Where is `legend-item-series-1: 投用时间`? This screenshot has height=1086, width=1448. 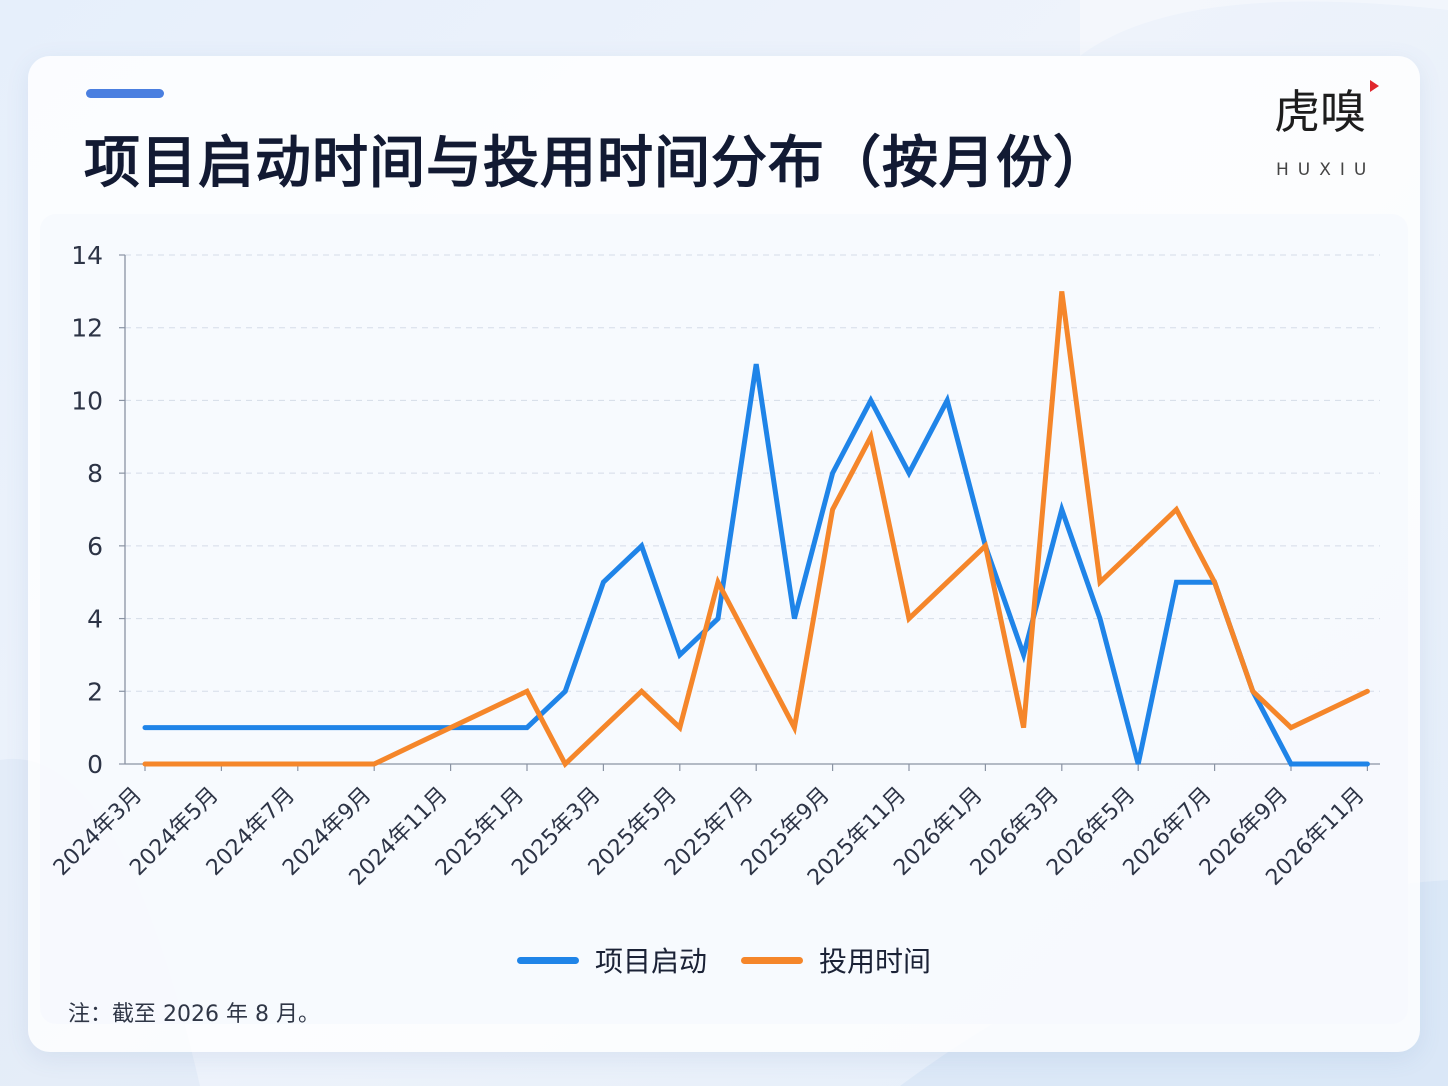 legend-item-series-1: 投用时间 is located at coordinates (836, 960).